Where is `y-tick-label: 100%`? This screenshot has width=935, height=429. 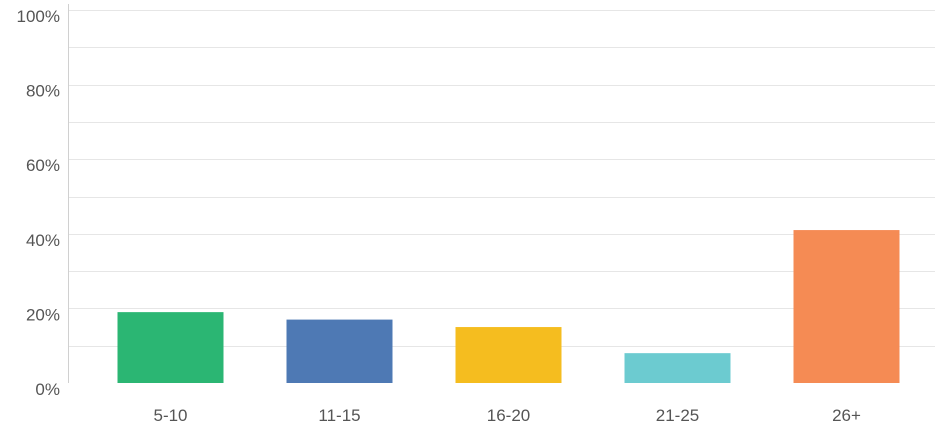 y-tick-label: 100% is located at coordinates (38, 16).